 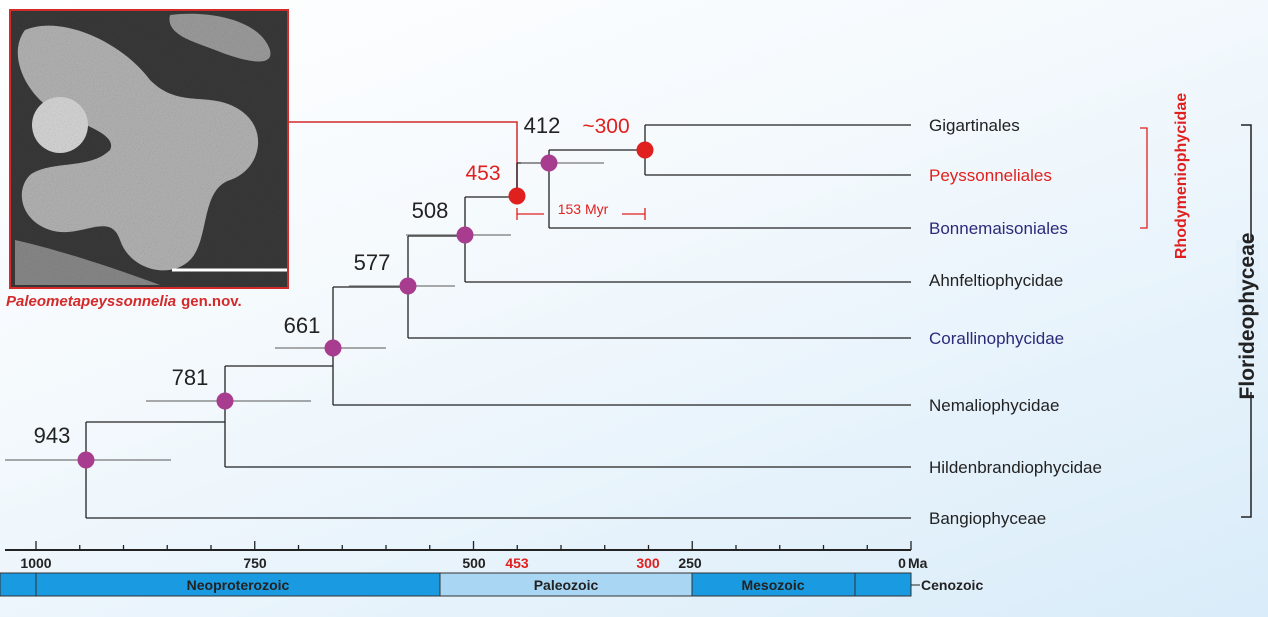 What do you see at coordinates (952, 585) in the screenshot?
I see `era-label: Cenozoic` at bounding box center [952, 585].